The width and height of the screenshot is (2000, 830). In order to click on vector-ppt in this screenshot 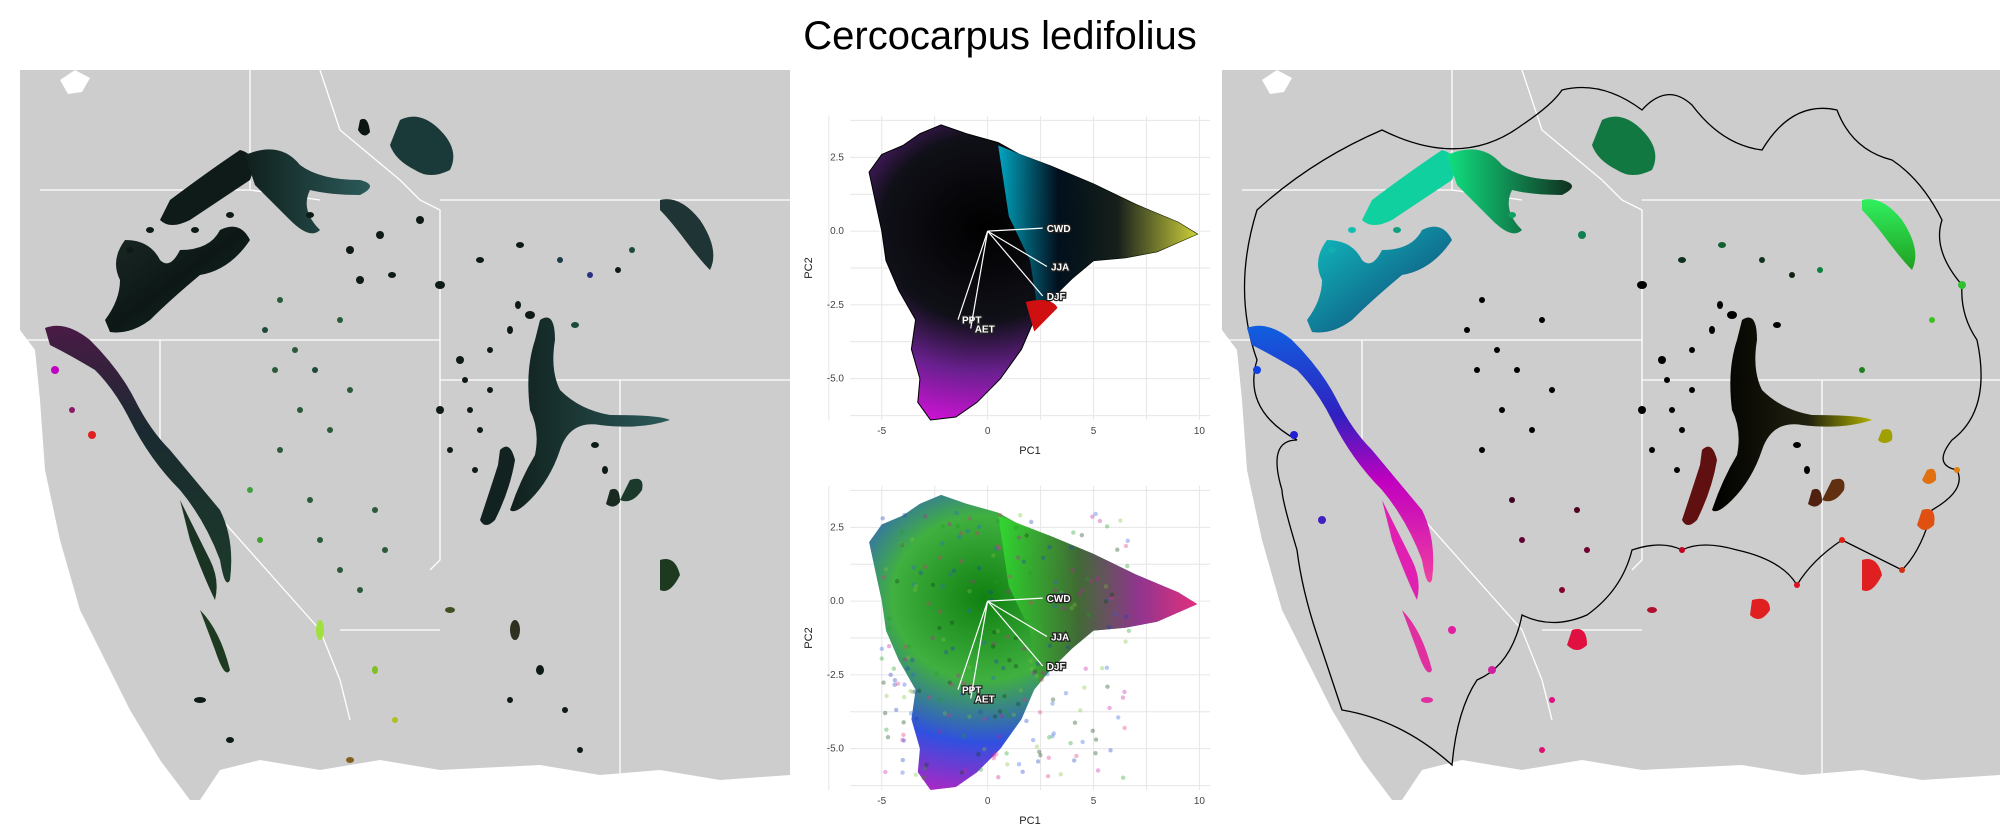, I will do `click(973, 275)`.